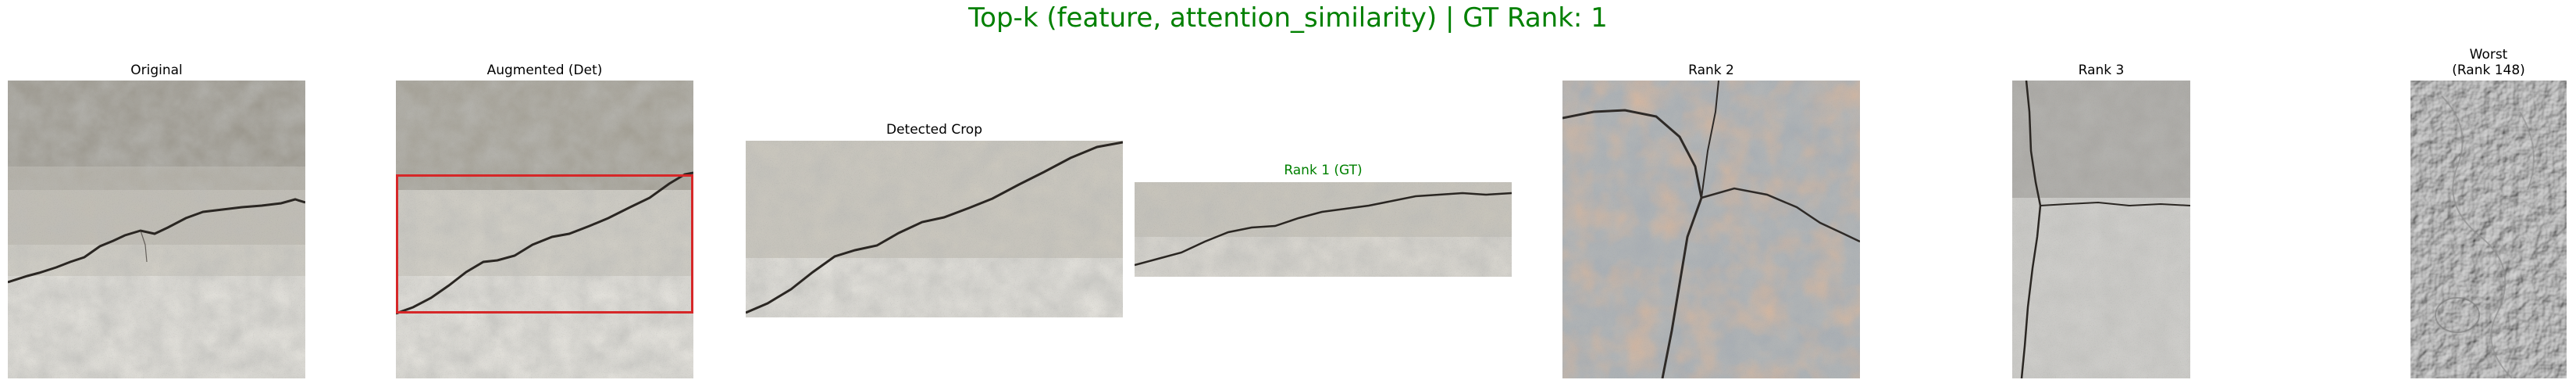 Image resolution: width=2576 pixels, height=387 pixels. I want to click on detected-crop-image, so click(935, 229).